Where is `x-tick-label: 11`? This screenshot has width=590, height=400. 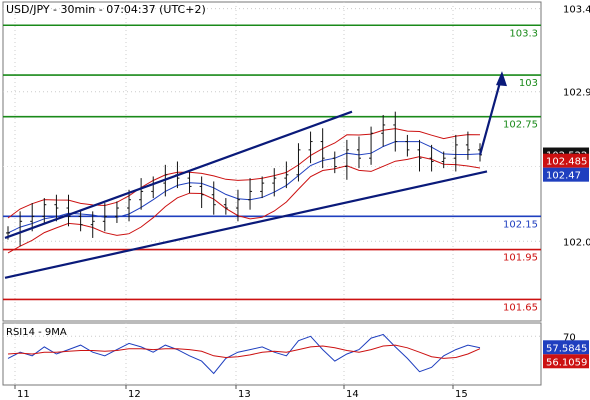 x-tick-label: 11 is located at coordinates (23, 394).